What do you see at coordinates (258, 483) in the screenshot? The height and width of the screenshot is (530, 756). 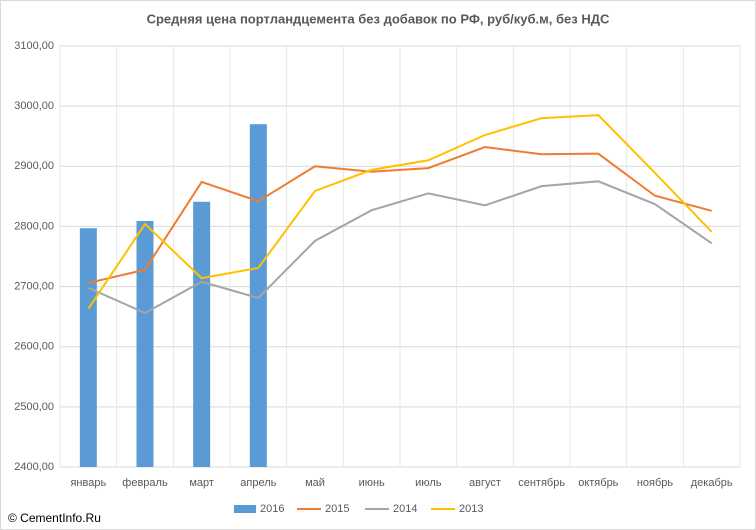 I see `x-tick-label: апрель` at bounding box center [258, 483].